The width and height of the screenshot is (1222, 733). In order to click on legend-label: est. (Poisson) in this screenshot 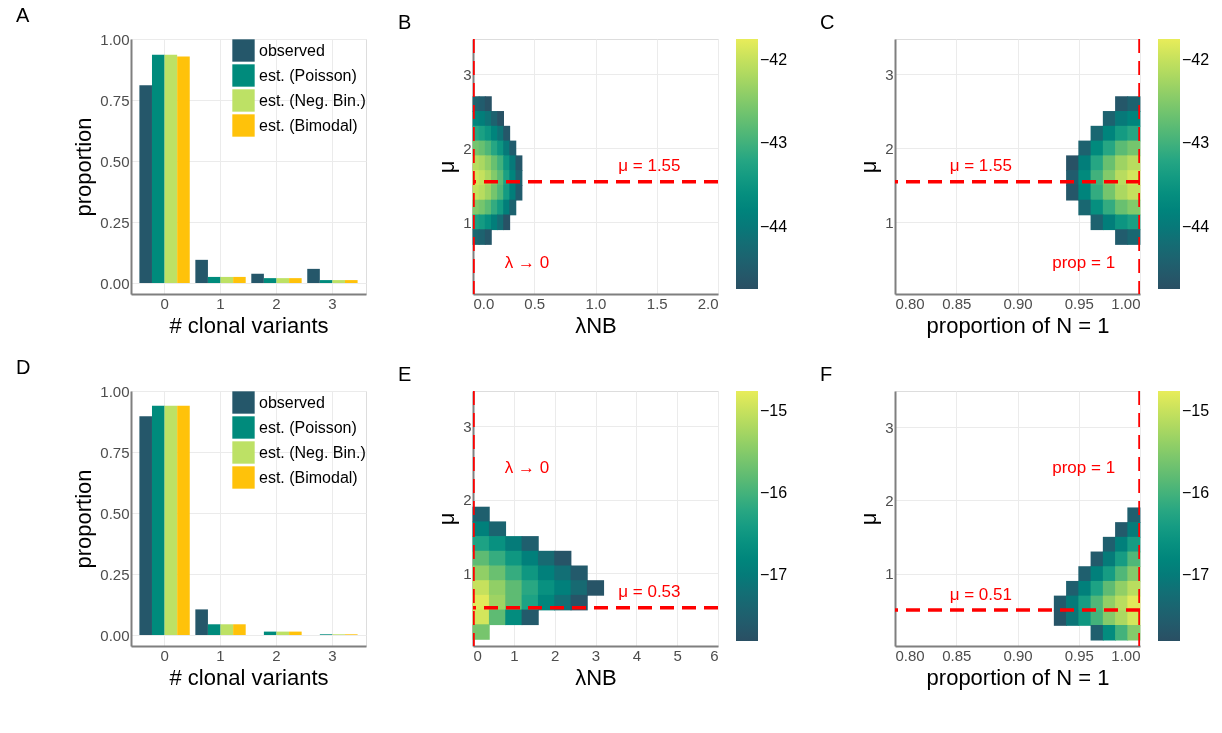, I will do `click(308, 75)`.